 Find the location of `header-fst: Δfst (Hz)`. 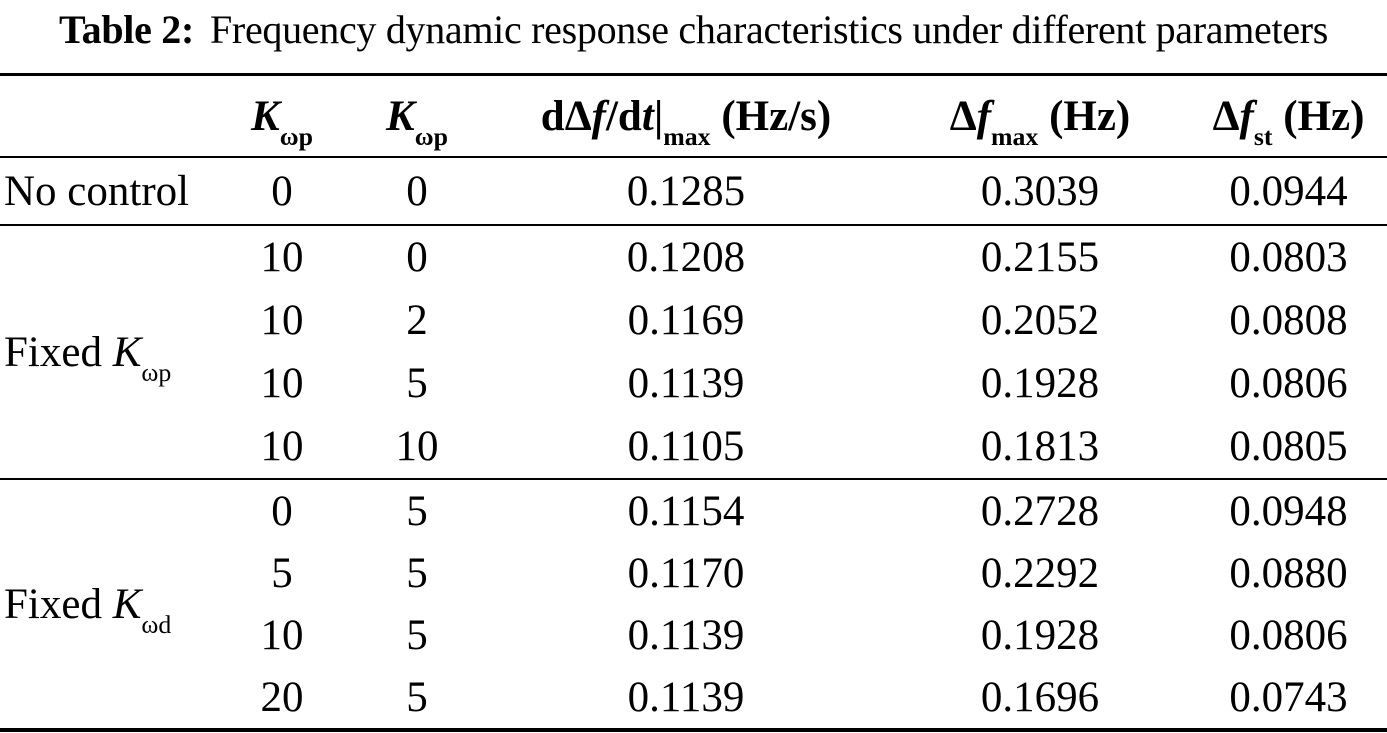

header-fst: Δfst (Hz) is located at coordinates (1288, 116).